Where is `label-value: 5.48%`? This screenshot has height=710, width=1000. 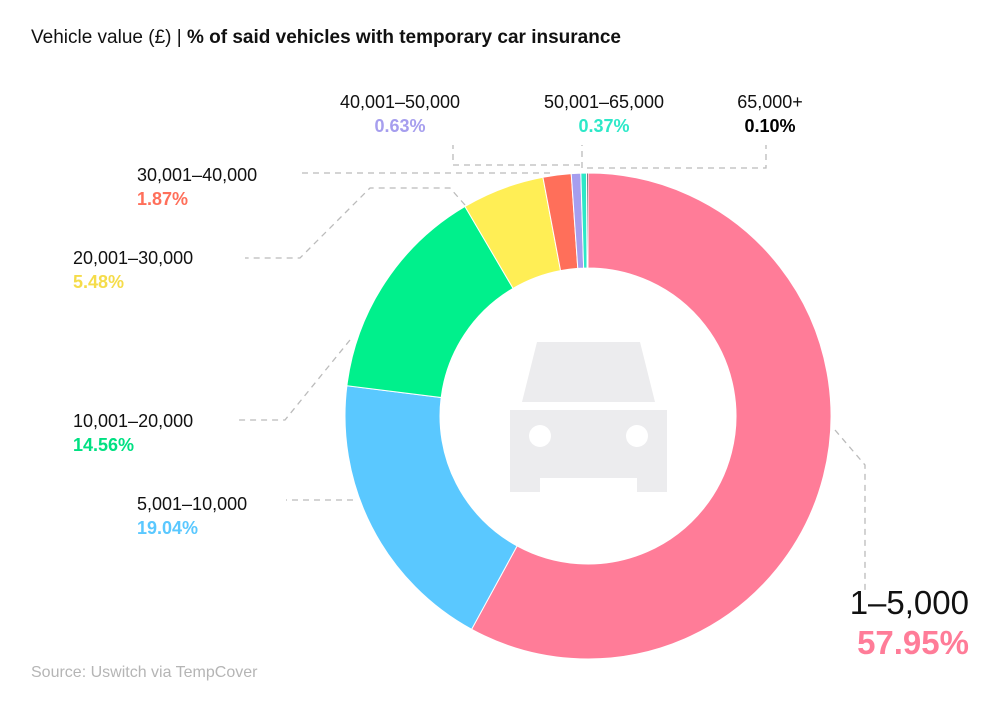
label-value: 5.48% is located at coordinates (99, 282).